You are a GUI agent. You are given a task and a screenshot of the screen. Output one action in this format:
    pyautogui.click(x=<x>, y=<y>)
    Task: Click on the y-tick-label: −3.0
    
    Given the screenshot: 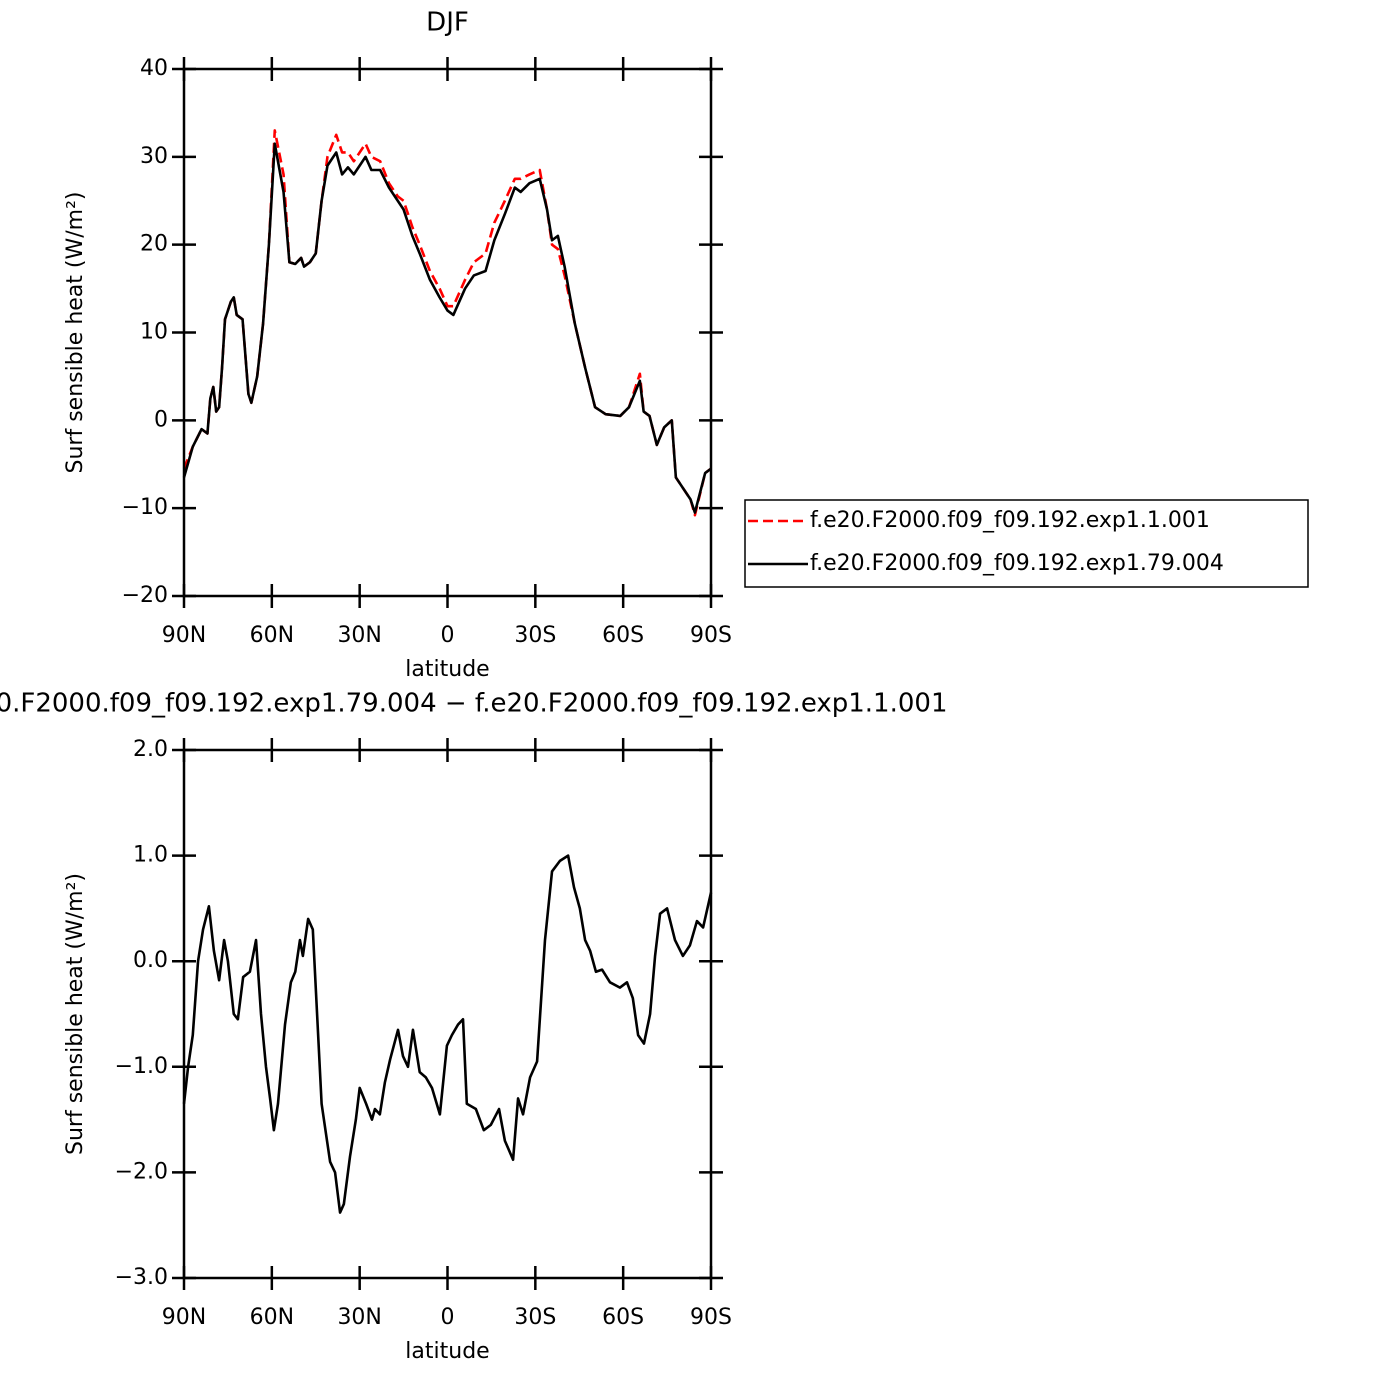 What is the action you would take?
    pyautogui.click(x=141, y=1277)
    